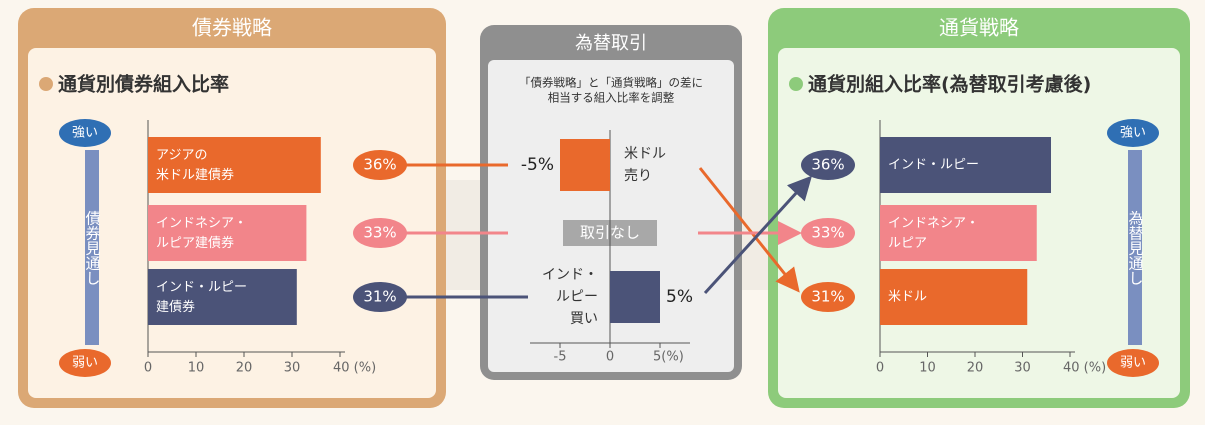 Image resolution: width=1205 pixels, height=425 pixels. What do you see at coordinates (610, 233) in the screenshot?
I see `bar-category-label: 取引なし` at bounding box center [610, 233].